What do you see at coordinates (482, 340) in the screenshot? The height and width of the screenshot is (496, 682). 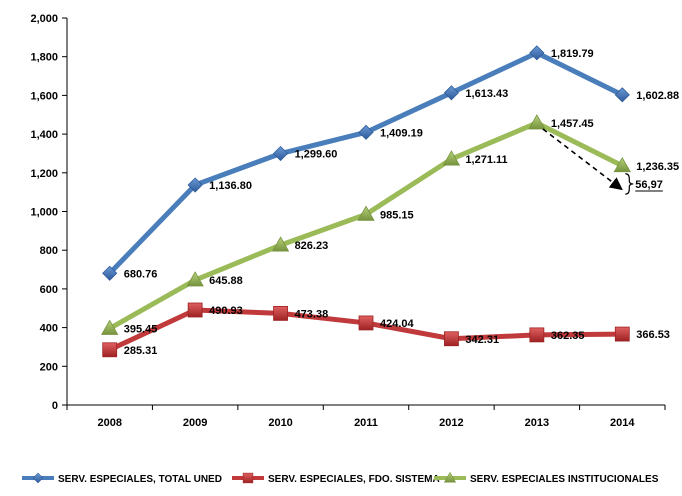 I see `data-label: 342.31` at bounding box center [482, 340].